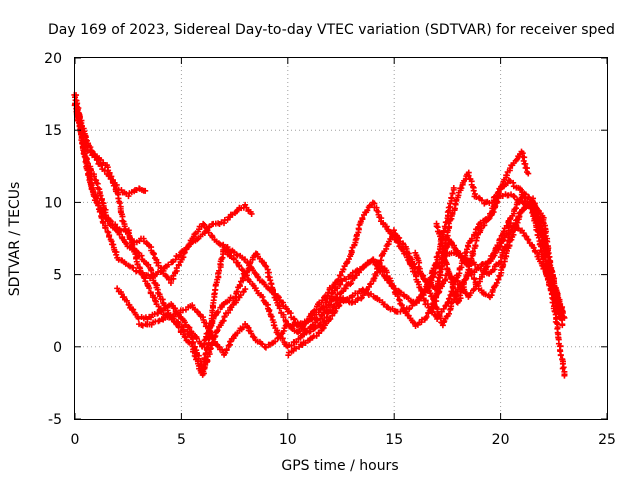 This screenshot has width=640, height=480. I want to click on x-tick-label: 5, so click(181, 440).